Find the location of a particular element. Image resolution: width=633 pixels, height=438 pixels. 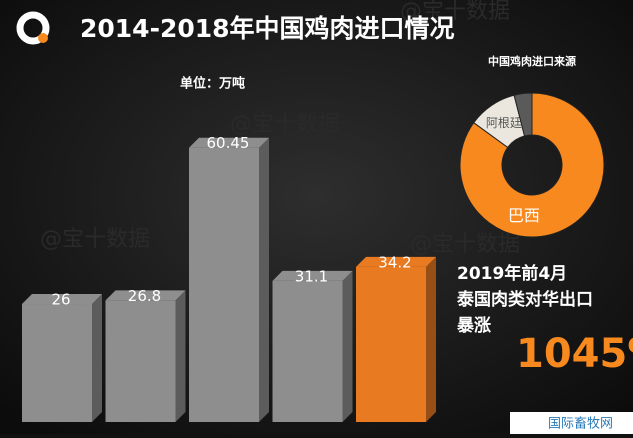

value-label: 60.45 is located at coordinates (228, 143).